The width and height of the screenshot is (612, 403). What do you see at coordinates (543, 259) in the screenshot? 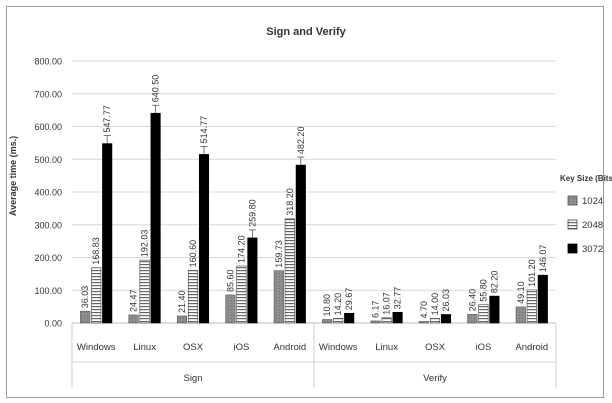
I see `data-label: 146.07` at bounding box center [543, 259].